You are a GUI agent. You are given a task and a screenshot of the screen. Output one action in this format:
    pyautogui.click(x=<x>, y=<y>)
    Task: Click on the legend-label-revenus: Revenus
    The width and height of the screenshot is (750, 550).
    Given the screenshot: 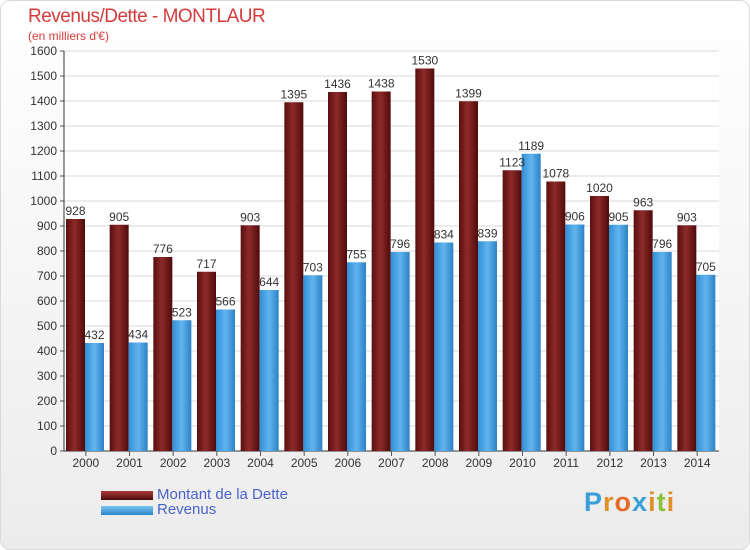 What is the action you would take?
    pyautogui.click(x=187, y=509)
    